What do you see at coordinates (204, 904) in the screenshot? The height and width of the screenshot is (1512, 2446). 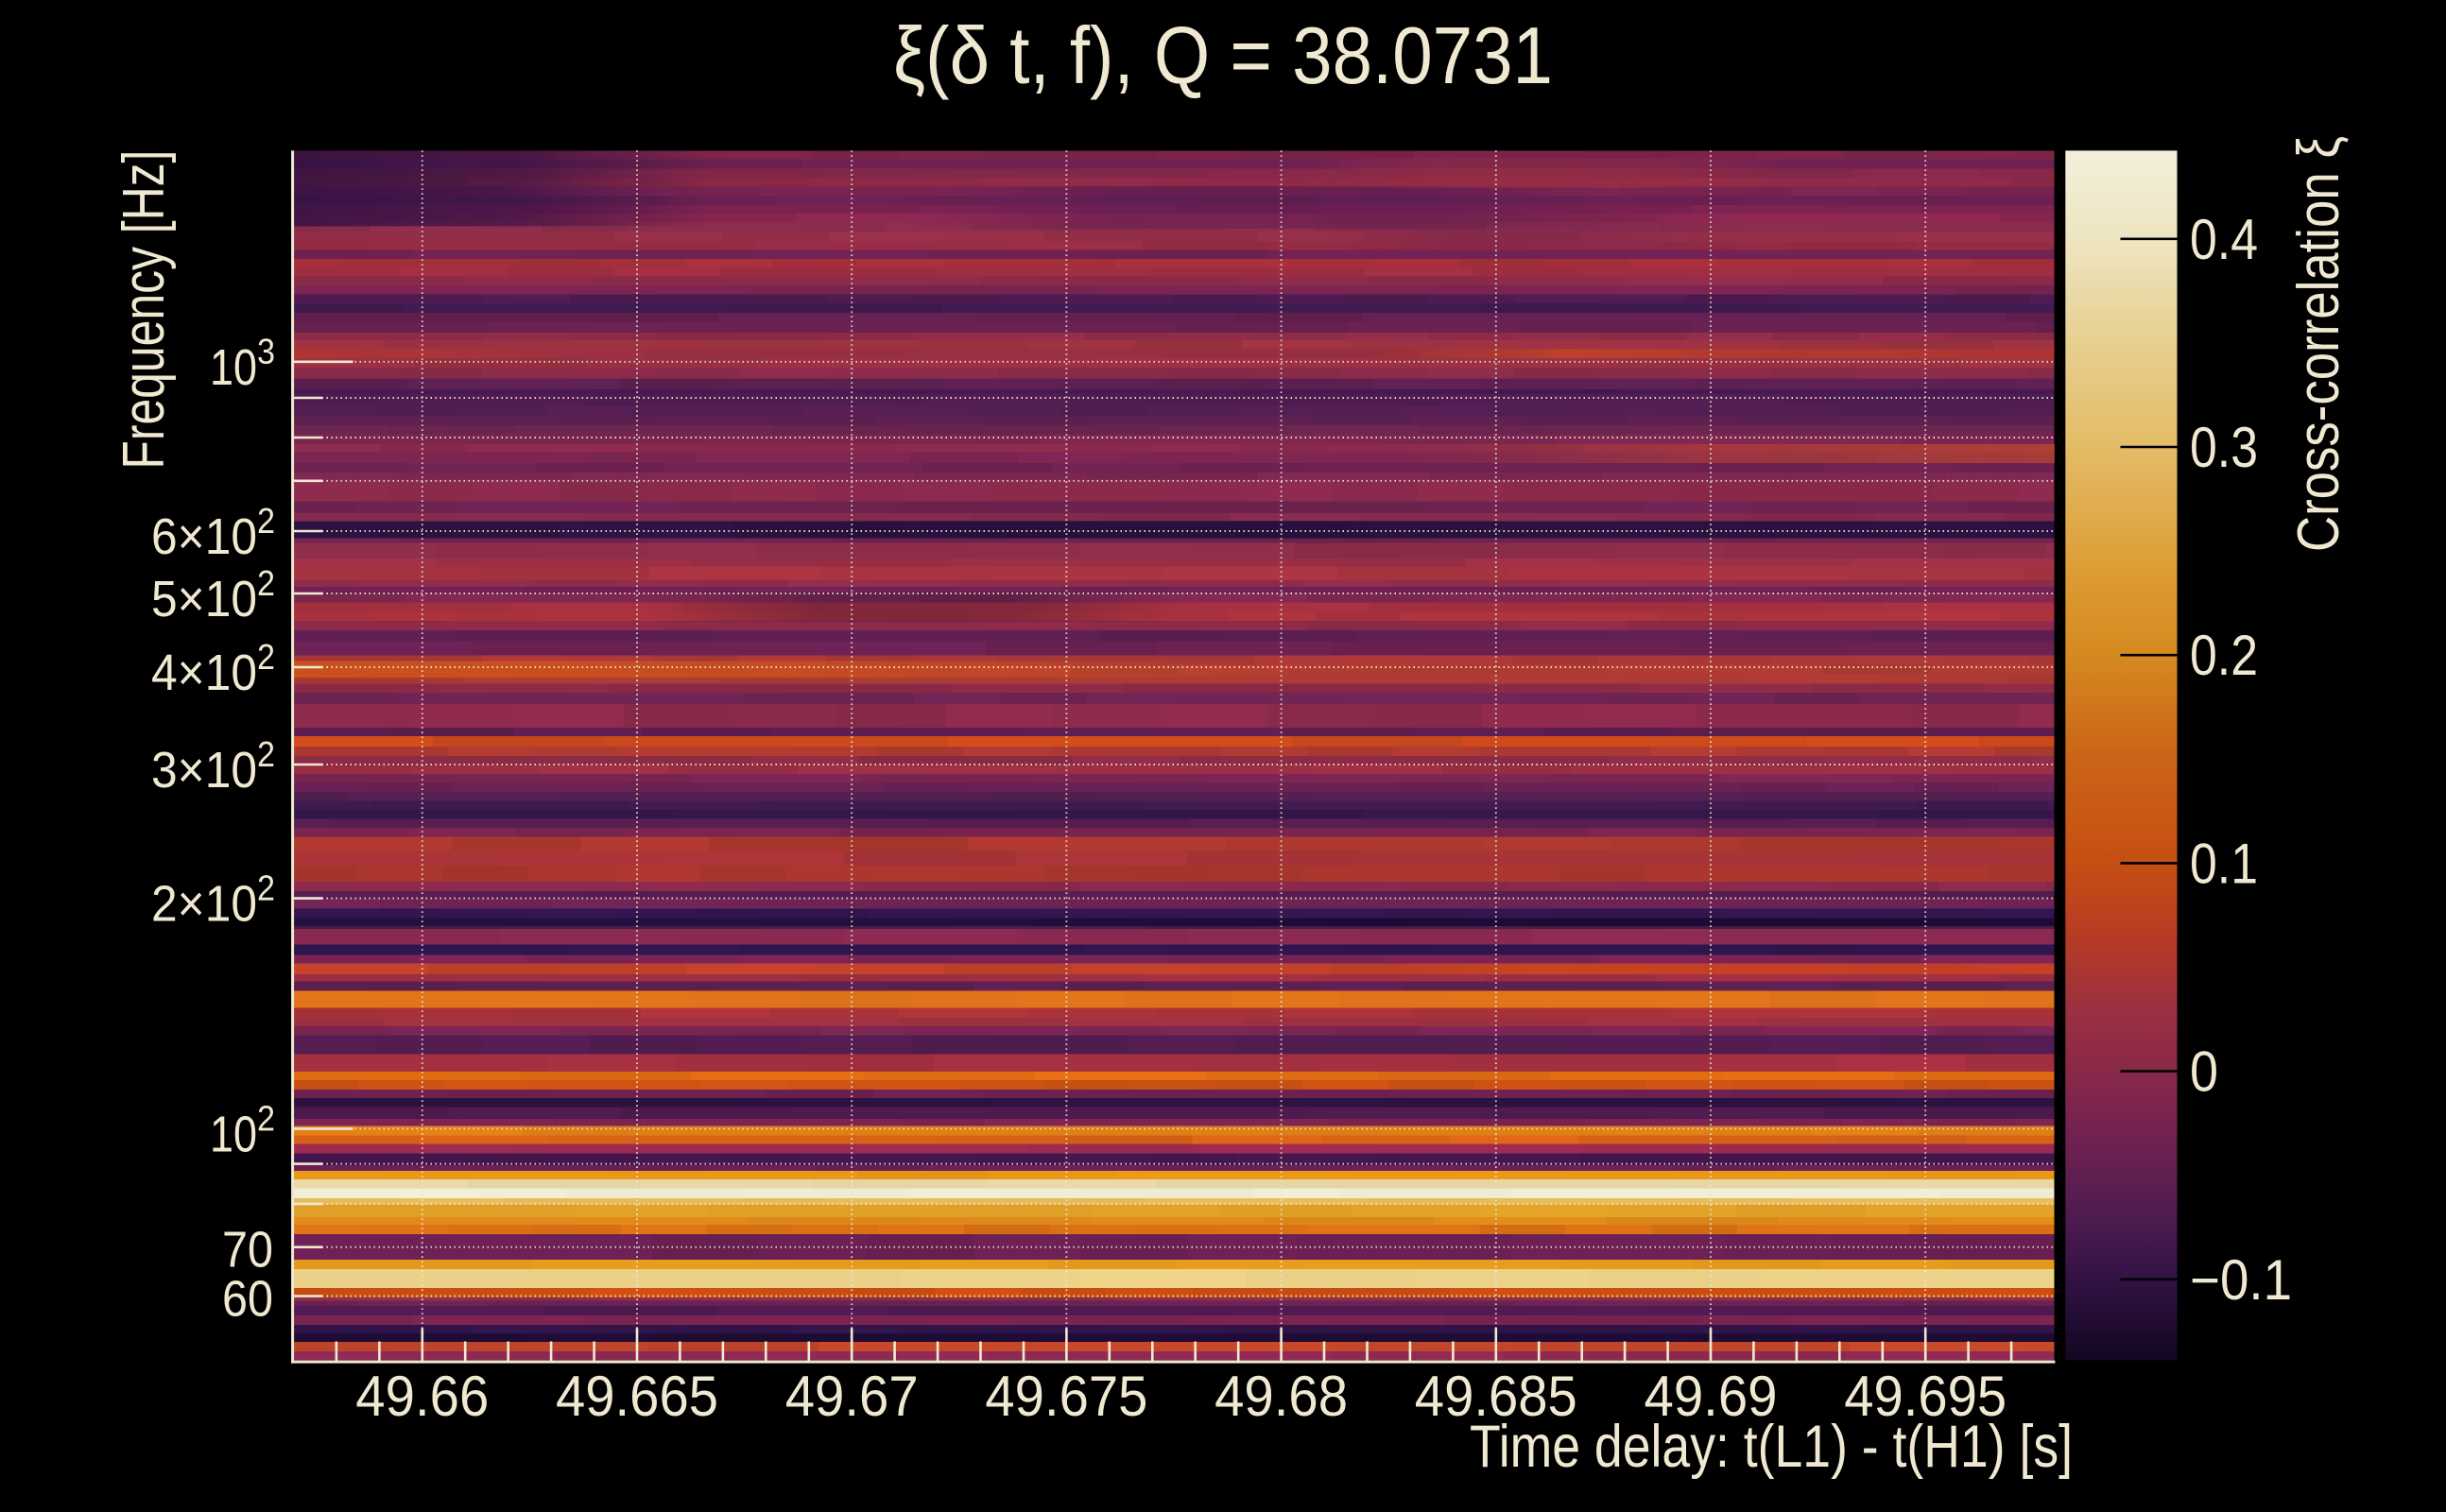 I see `svg-text: 2×10` at bounding box center [204, 904].